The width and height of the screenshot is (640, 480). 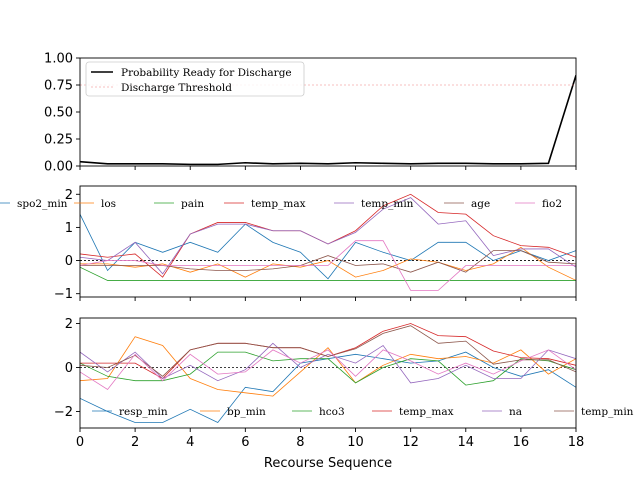 I want to click on x-tick-label: 2, so click(x=135, y=442).